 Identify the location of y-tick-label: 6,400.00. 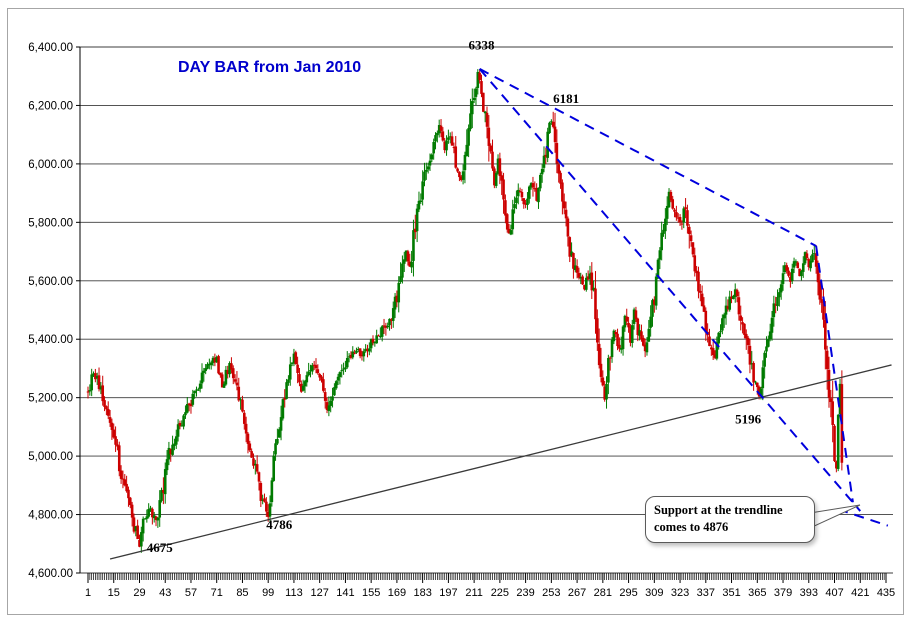
(50, 48).